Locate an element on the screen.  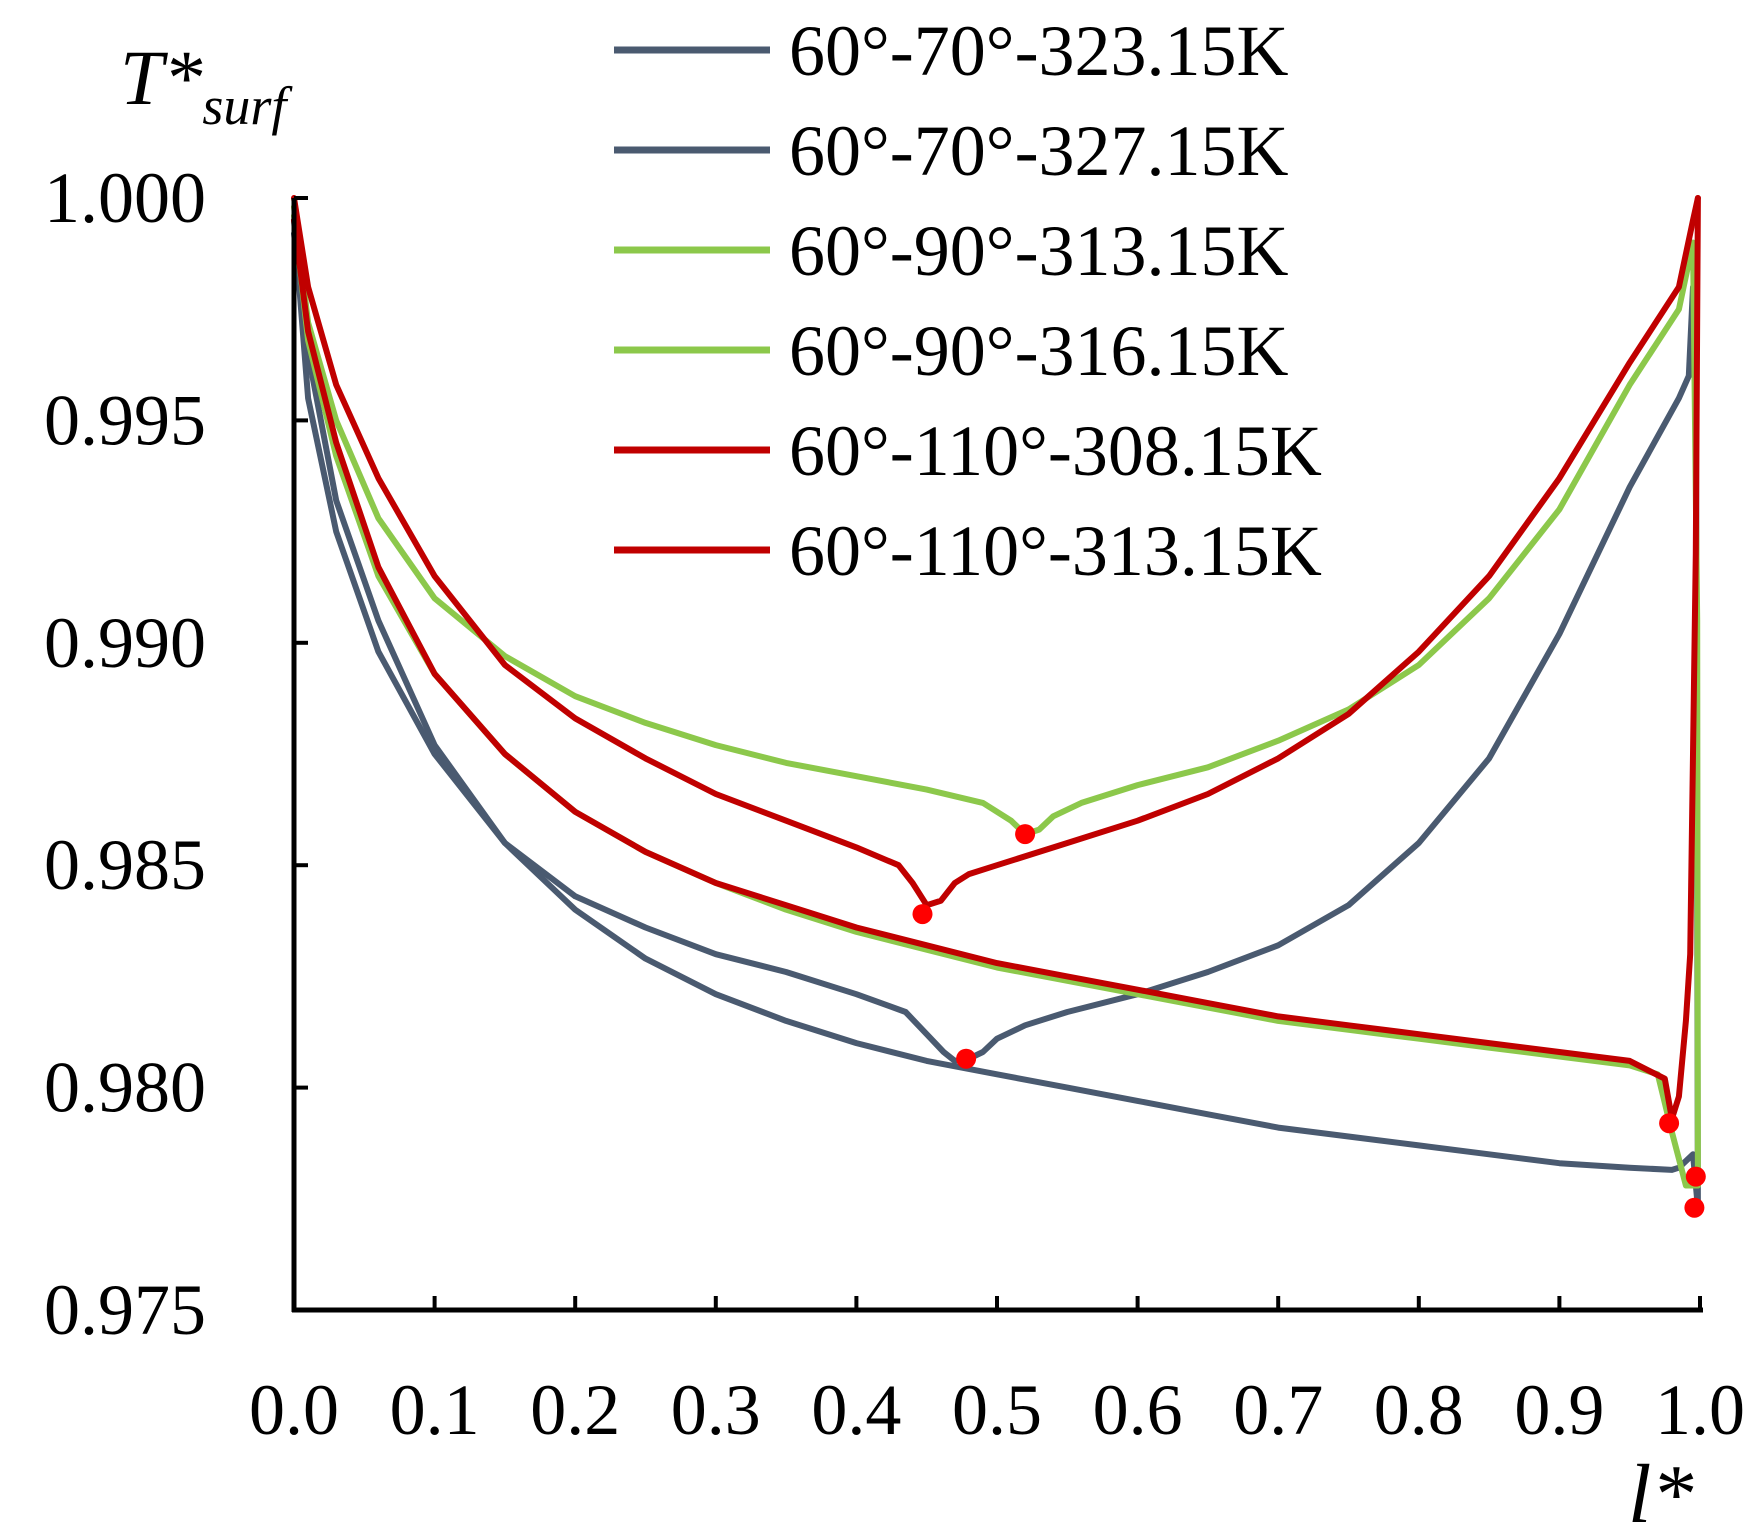
x-tick-label: 0.0 is located at coordinates (294, 1410).